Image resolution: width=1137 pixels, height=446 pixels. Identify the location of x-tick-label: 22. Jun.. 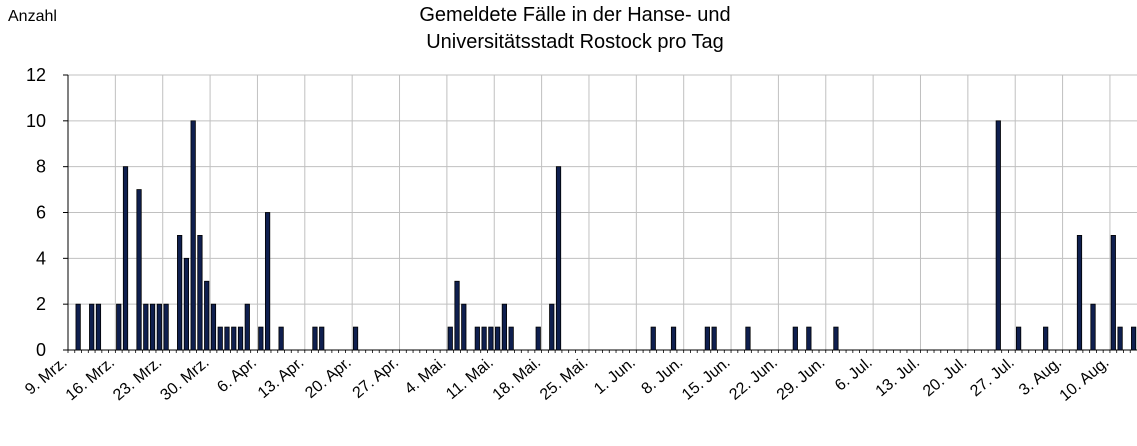
(753, 379).